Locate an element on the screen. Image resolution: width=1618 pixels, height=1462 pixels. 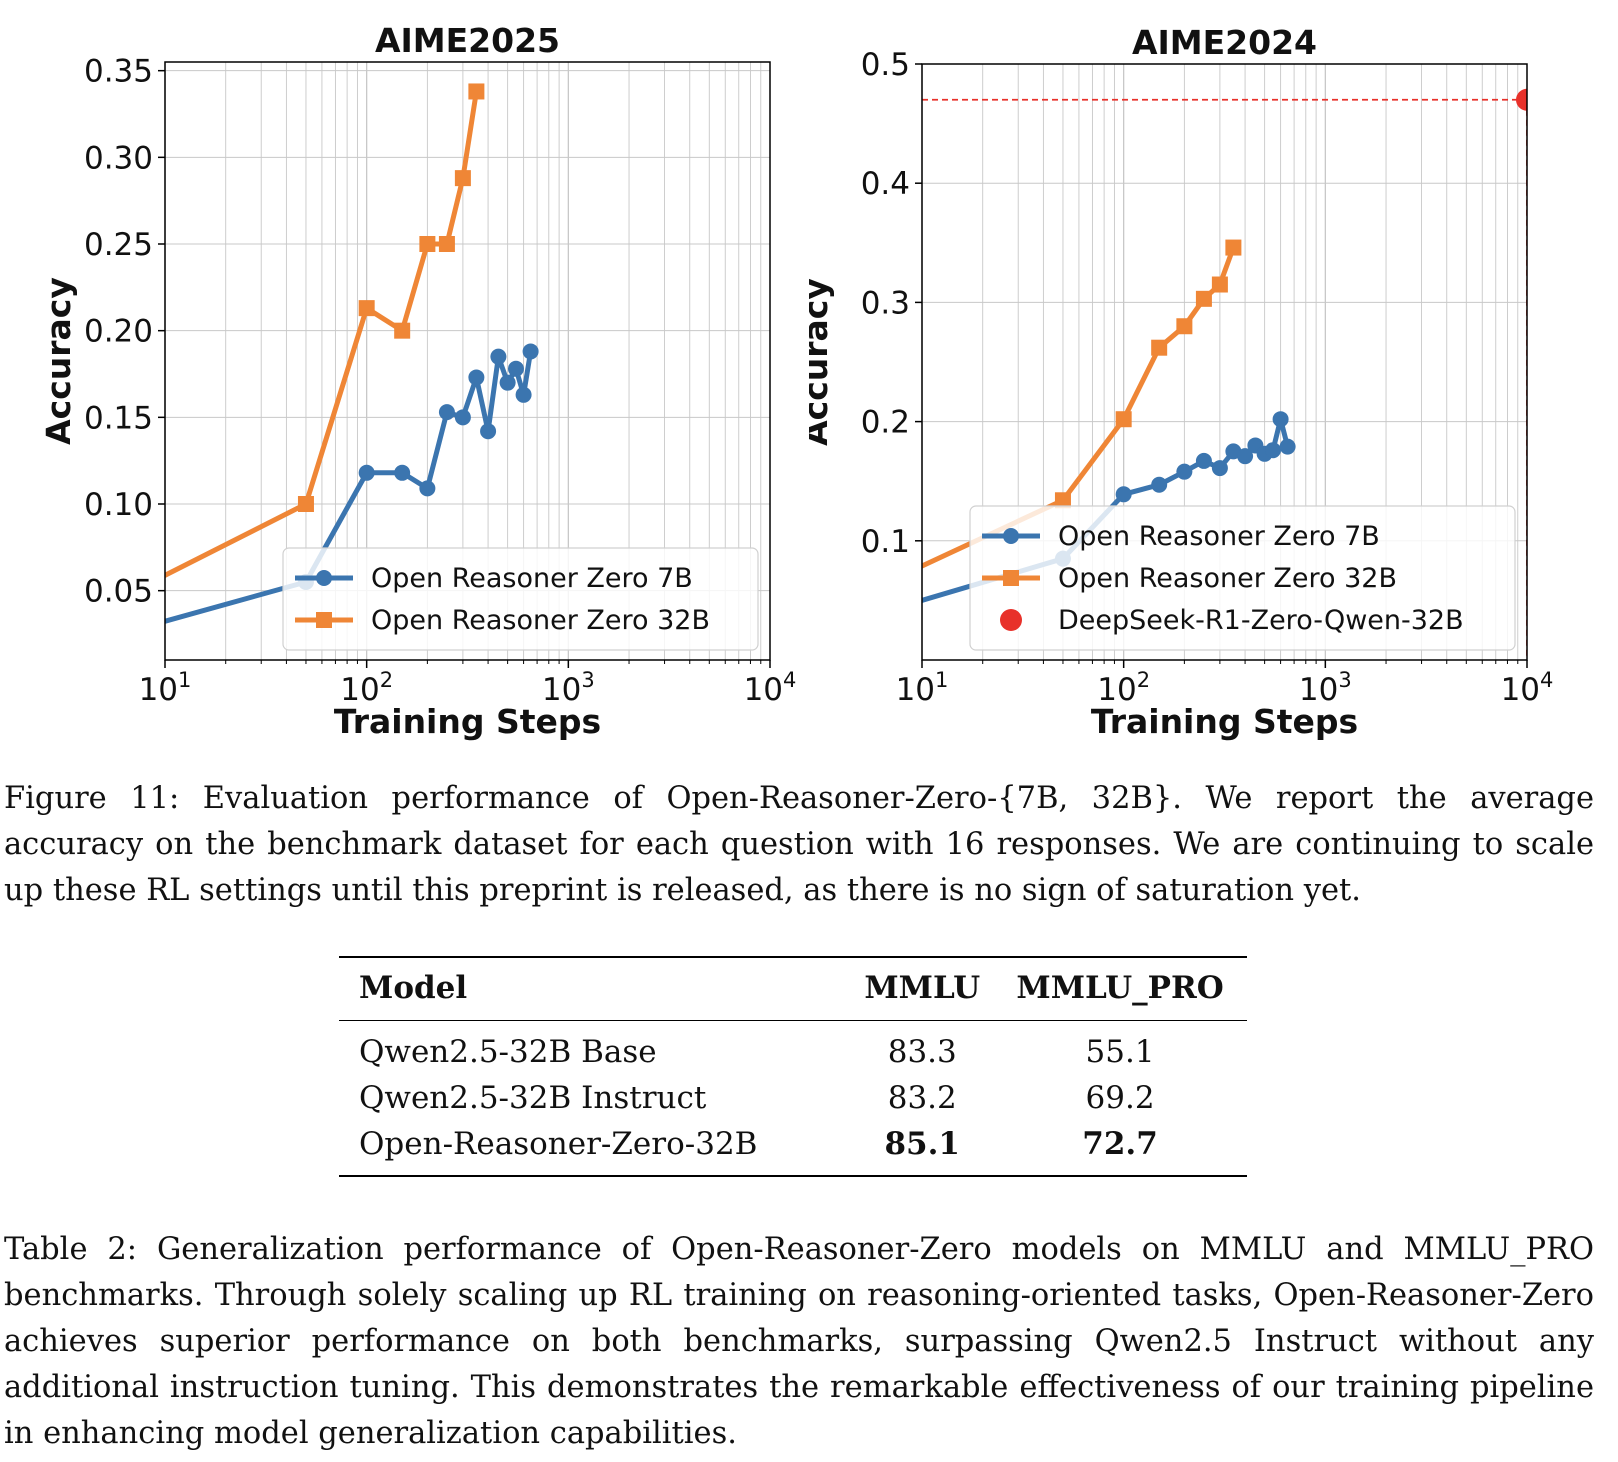
cell-model: Qwen2.5-32B Instruct is located at coordinates (533, 1098).